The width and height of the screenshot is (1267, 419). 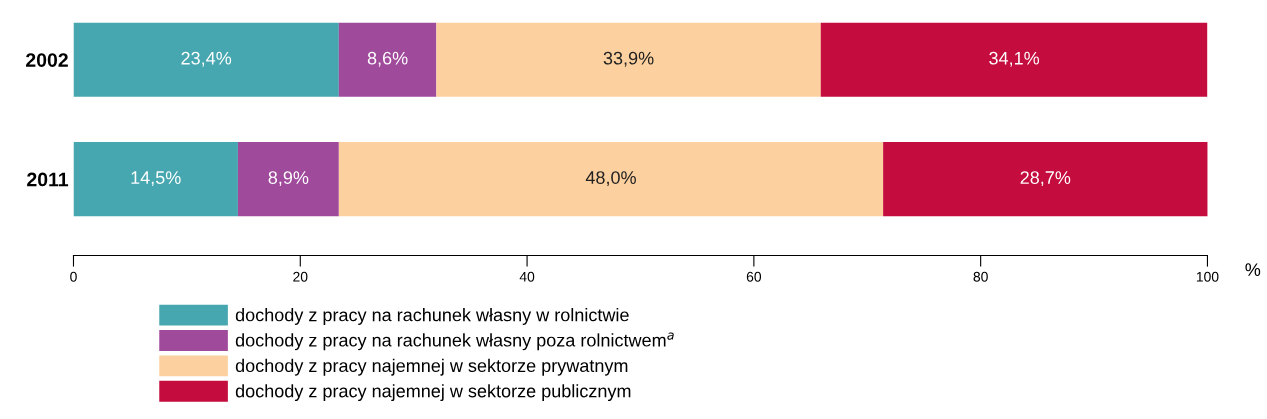 I want to click on data-label: 14,5%, so click(x=156, y=179).